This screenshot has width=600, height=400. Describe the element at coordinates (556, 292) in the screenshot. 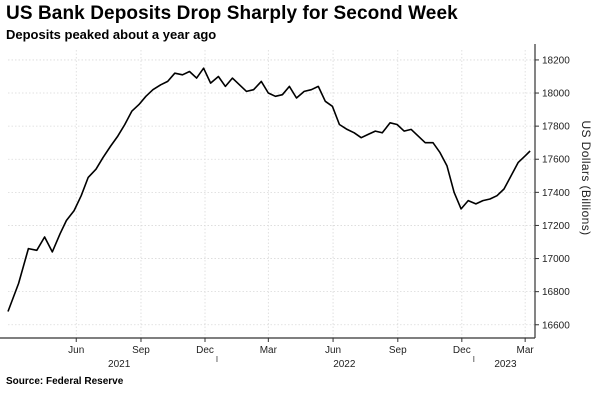

I see `y-tick-label: 16800` at that location.